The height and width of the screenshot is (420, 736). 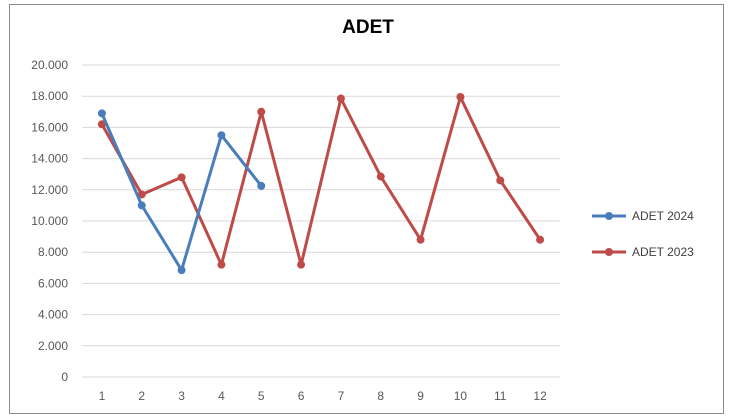 I want to click on y-tick-label: 16.000, so click(x=49, y=127).